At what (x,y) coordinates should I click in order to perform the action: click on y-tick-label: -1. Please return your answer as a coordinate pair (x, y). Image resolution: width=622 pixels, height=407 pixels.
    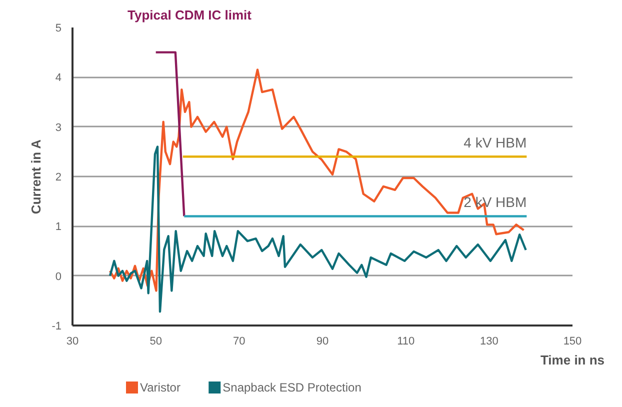
    Looking at the image, I should click on (57, 326).